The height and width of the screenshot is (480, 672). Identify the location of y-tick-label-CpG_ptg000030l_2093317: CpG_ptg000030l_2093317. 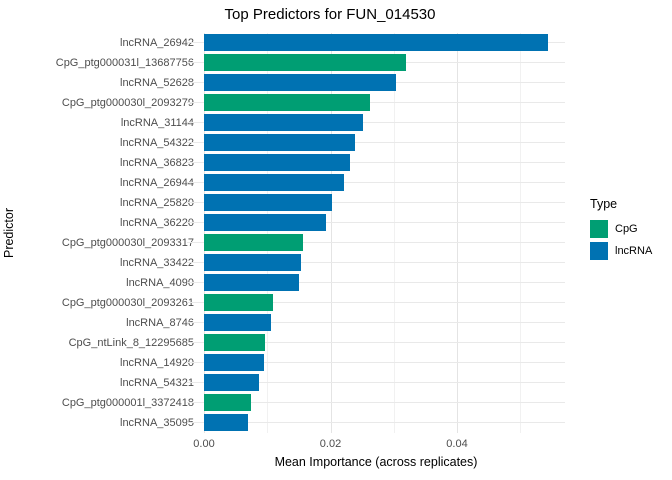
(127, 243).